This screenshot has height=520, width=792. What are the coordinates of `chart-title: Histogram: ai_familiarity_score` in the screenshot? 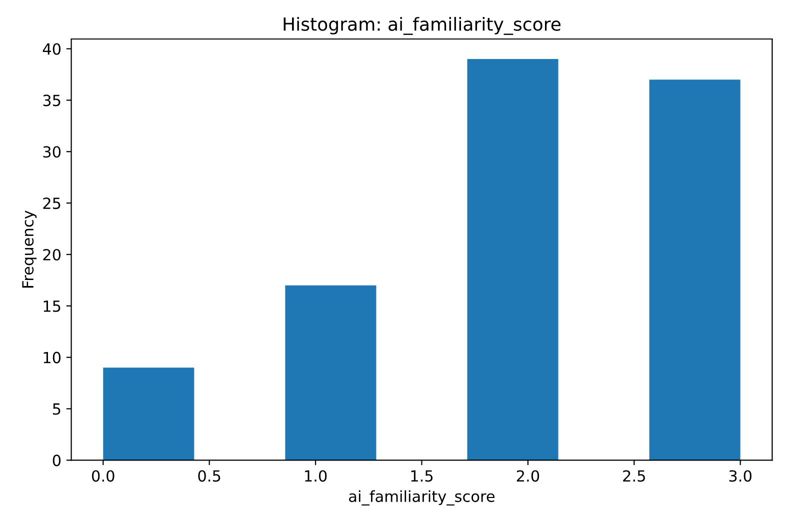 It's located at (422, 25).